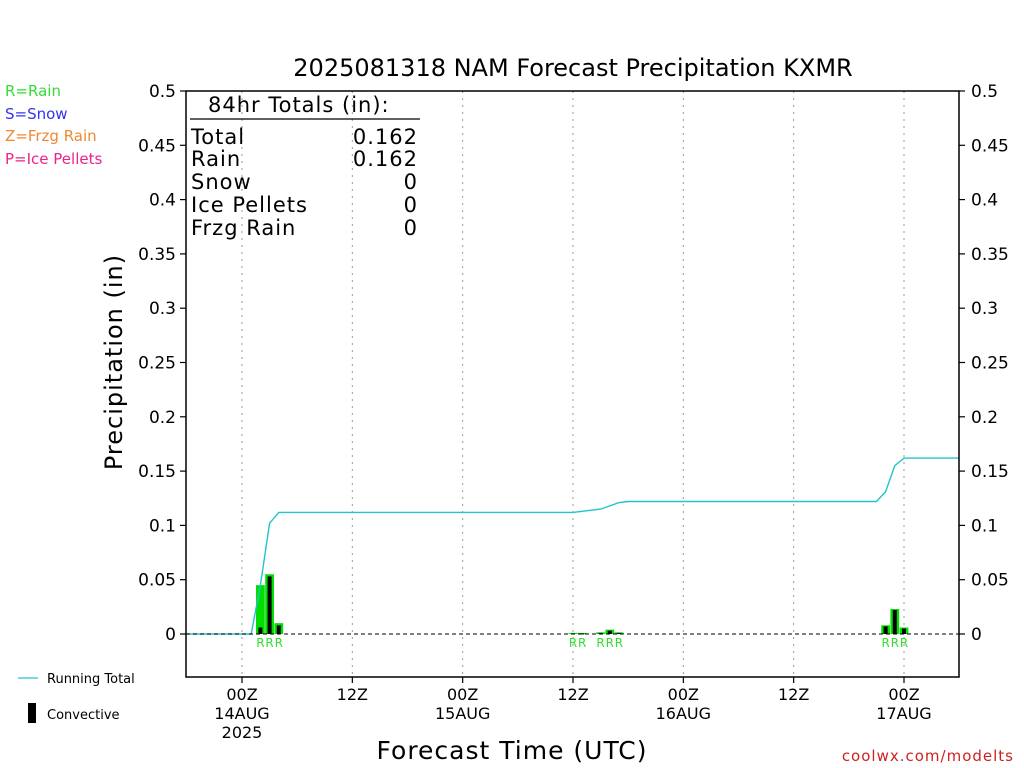 The image size is (1024, 768). I want to click on y-tick-label-right-0: 0.5, so click(984, 92).